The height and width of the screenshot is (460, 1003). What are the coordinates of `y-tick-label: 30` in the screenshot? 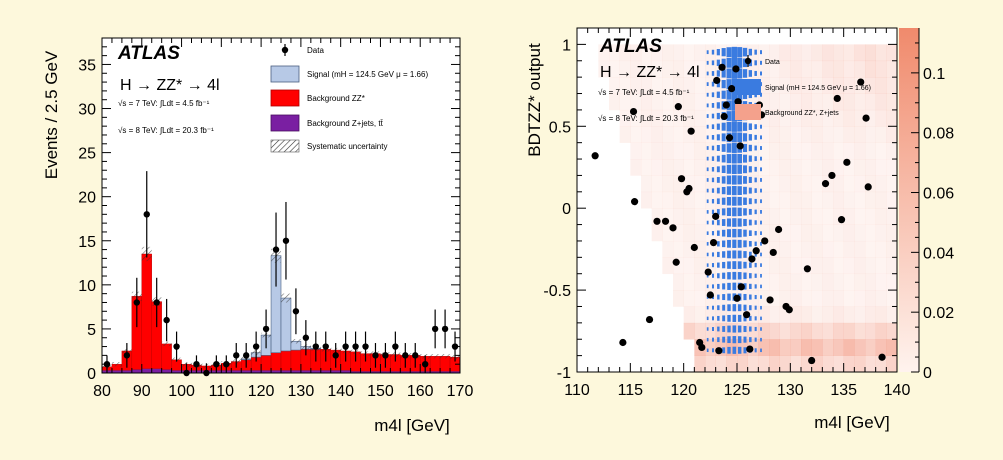 It's located at (87, 110).